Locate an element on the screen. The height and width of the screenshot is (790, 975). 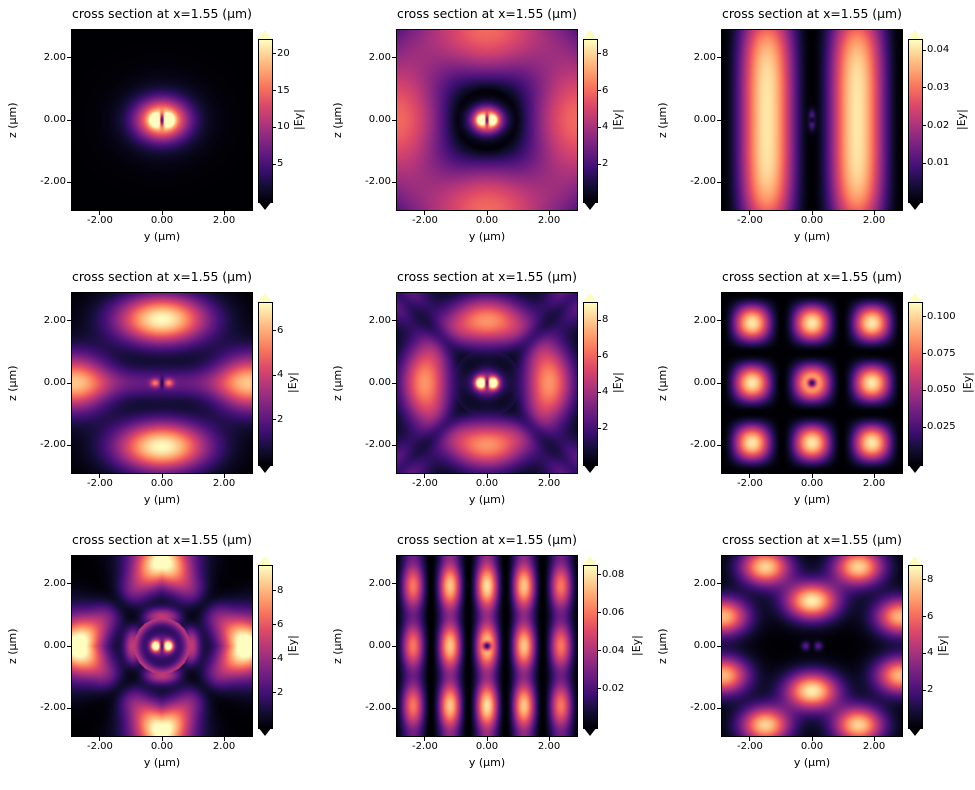
y-tick-label: 2.00 is located at coordinates (704, 57).